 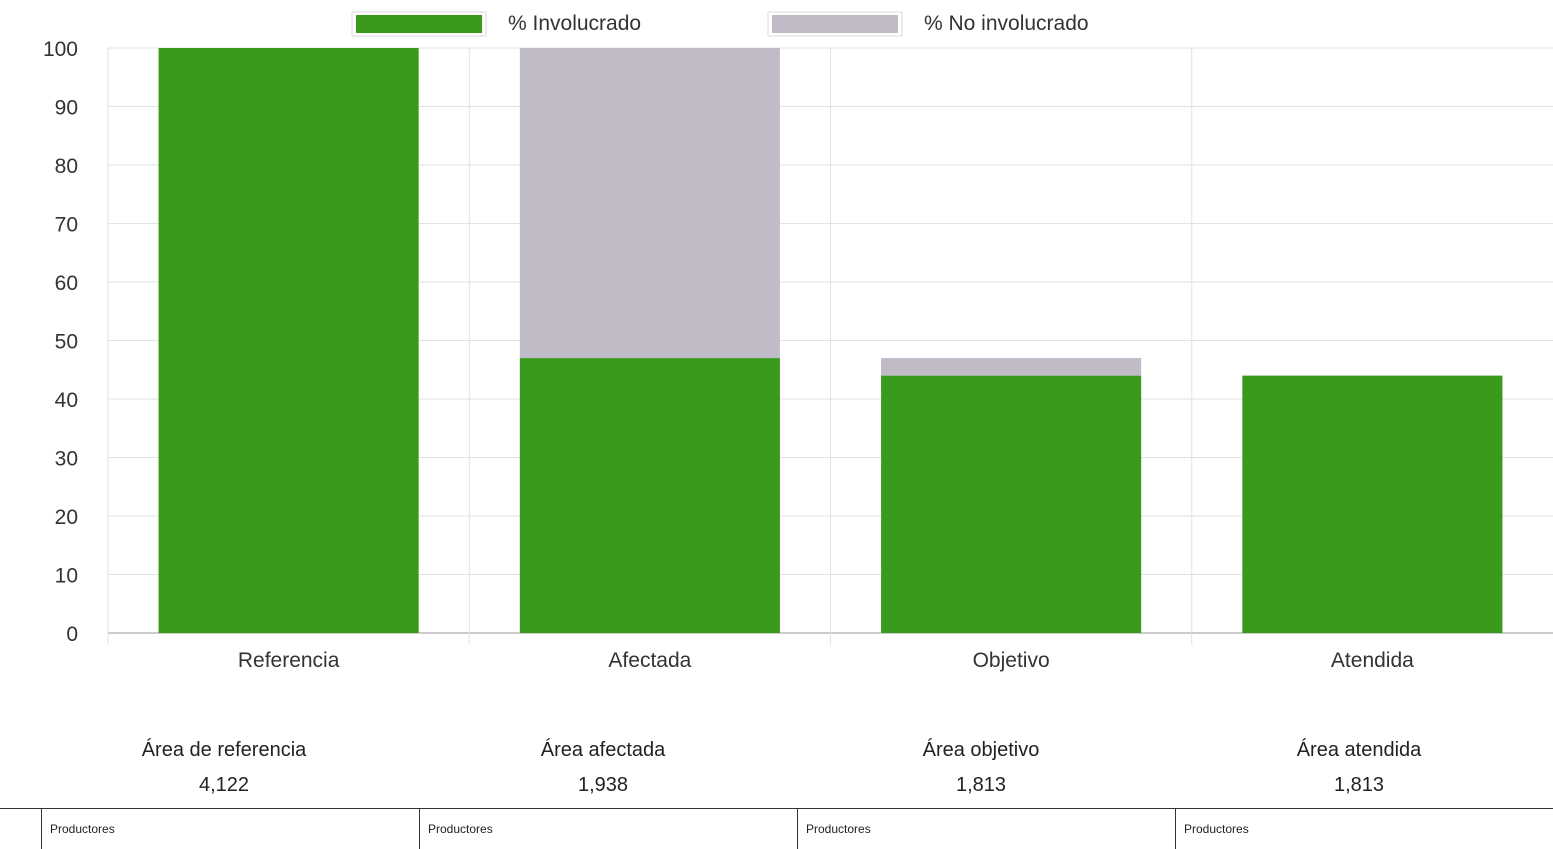 What do you see at coordinates (1372, 660) in the screenshot?
I see `x-tick-label: Atendida` at bounding box center [1372, 660].